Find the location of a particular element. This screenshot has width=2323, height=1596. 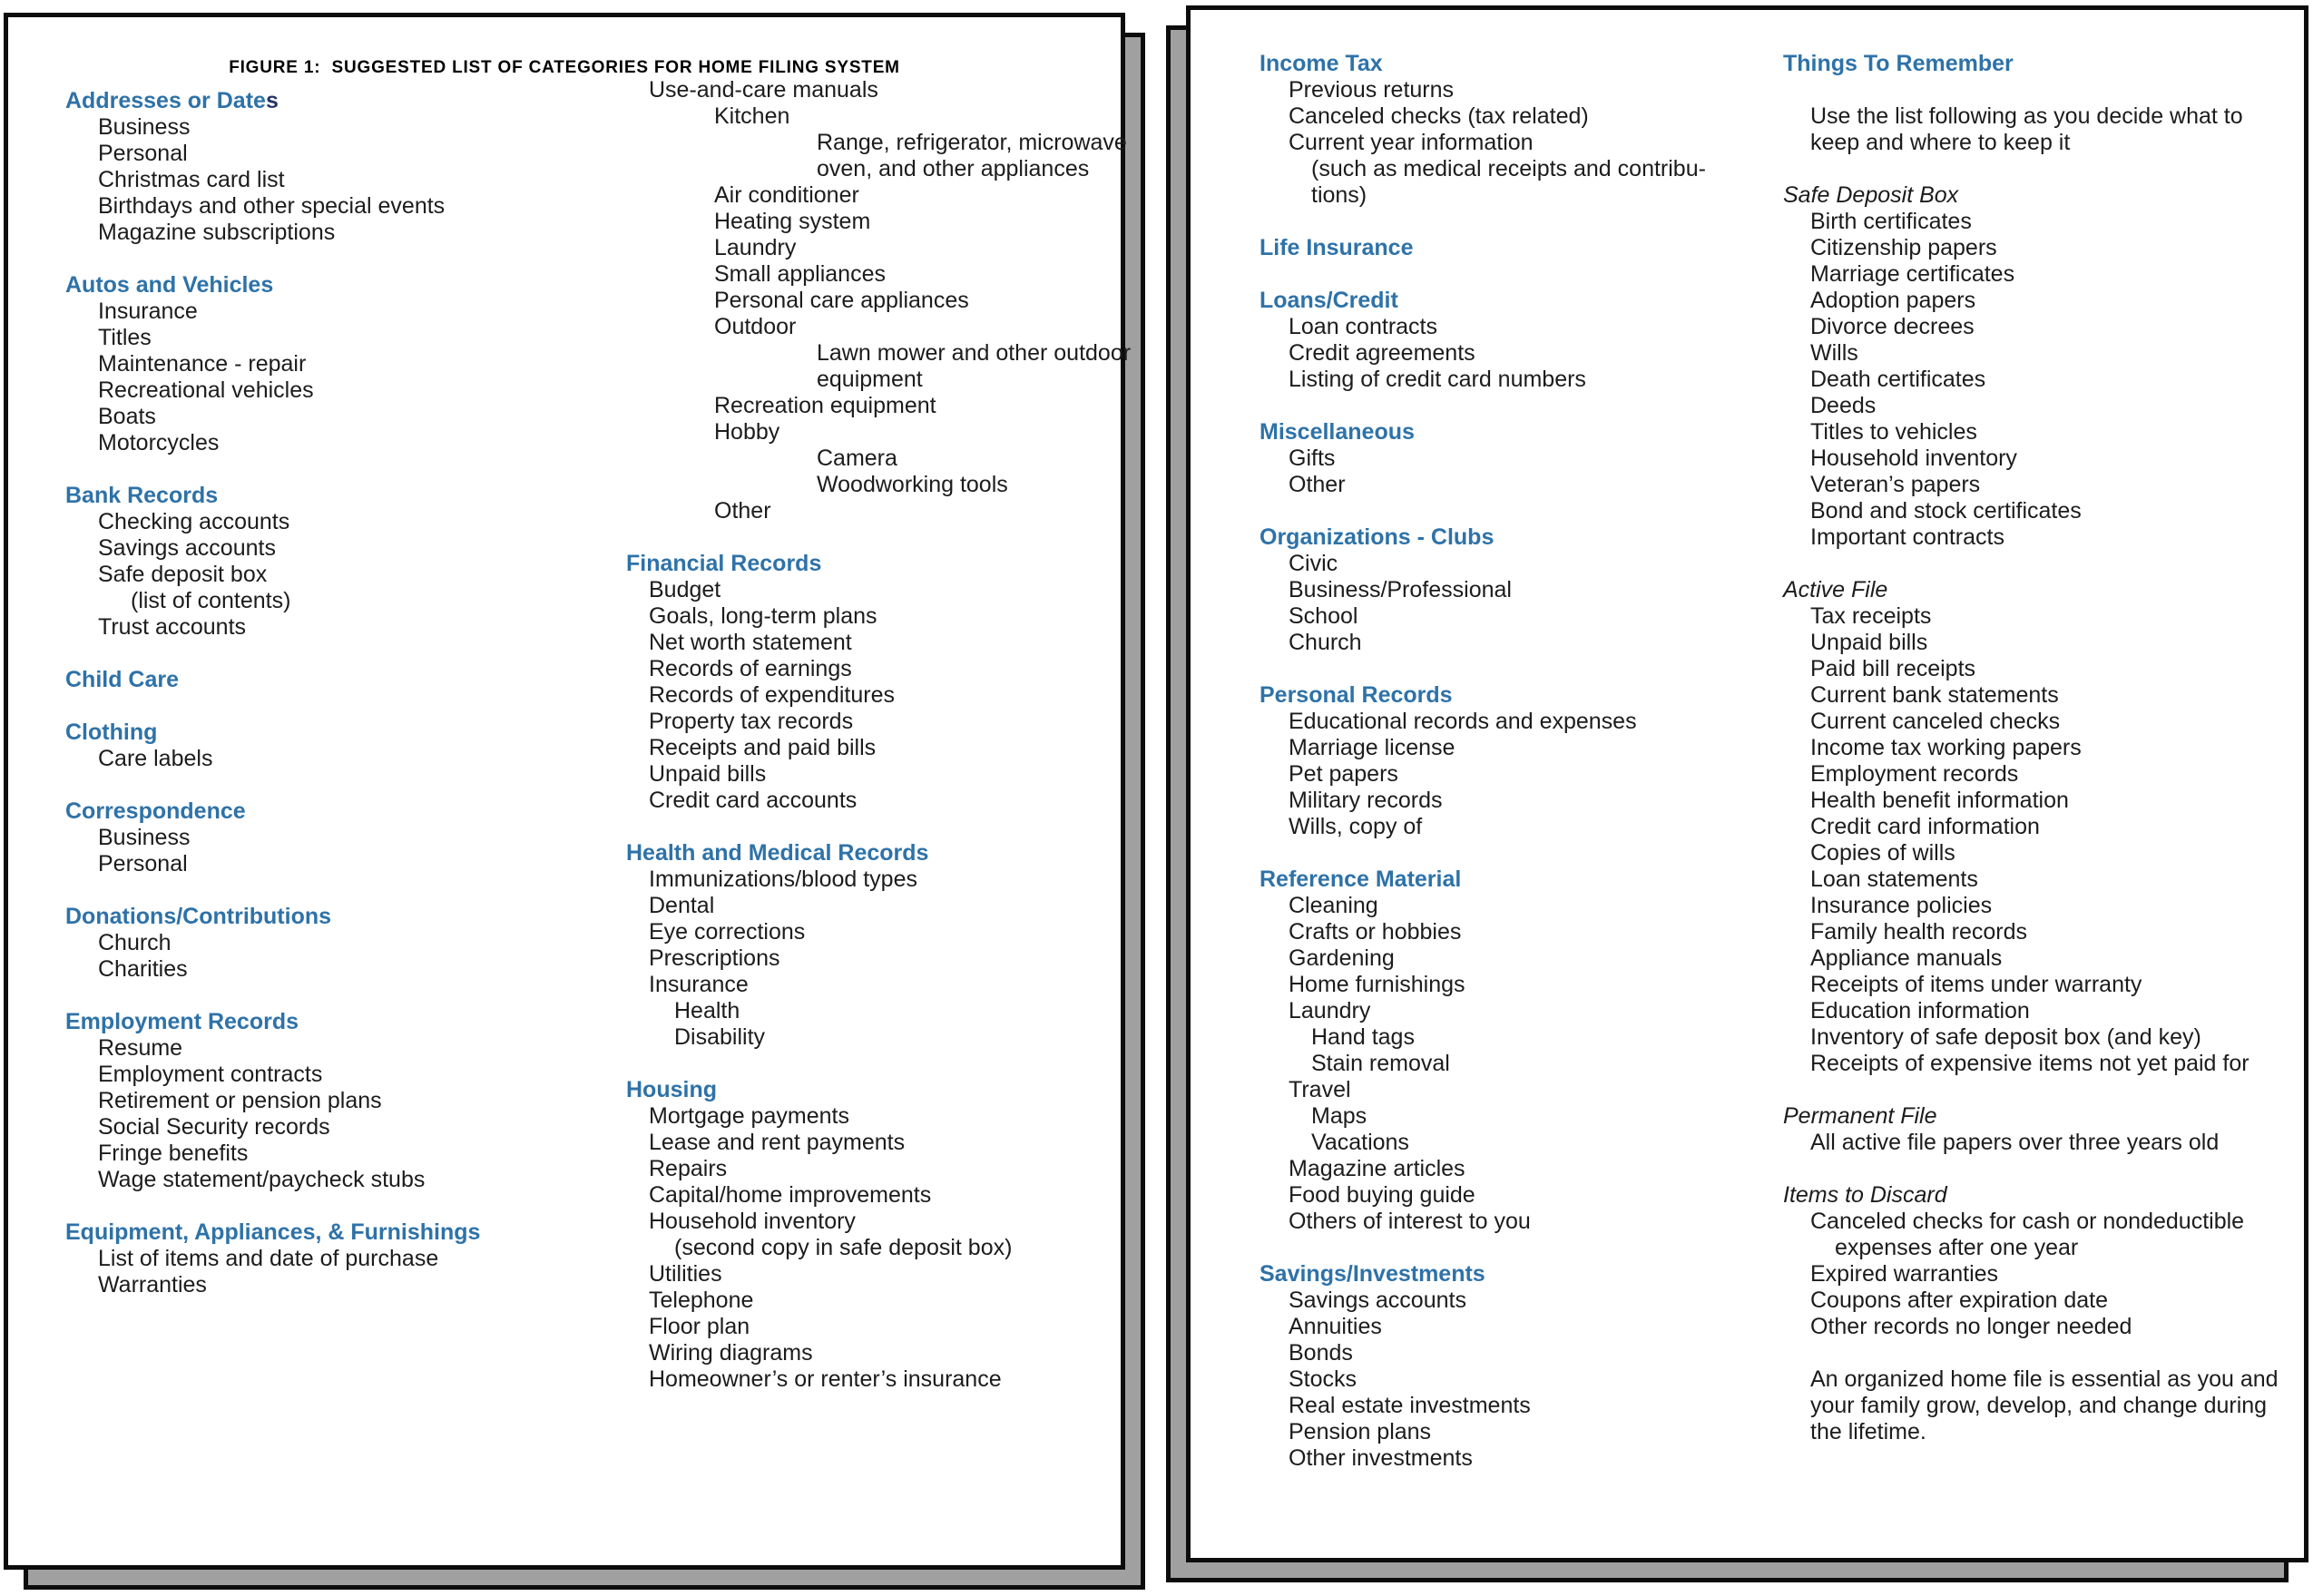

list-item: Titles is located at coordinates (125, 337).